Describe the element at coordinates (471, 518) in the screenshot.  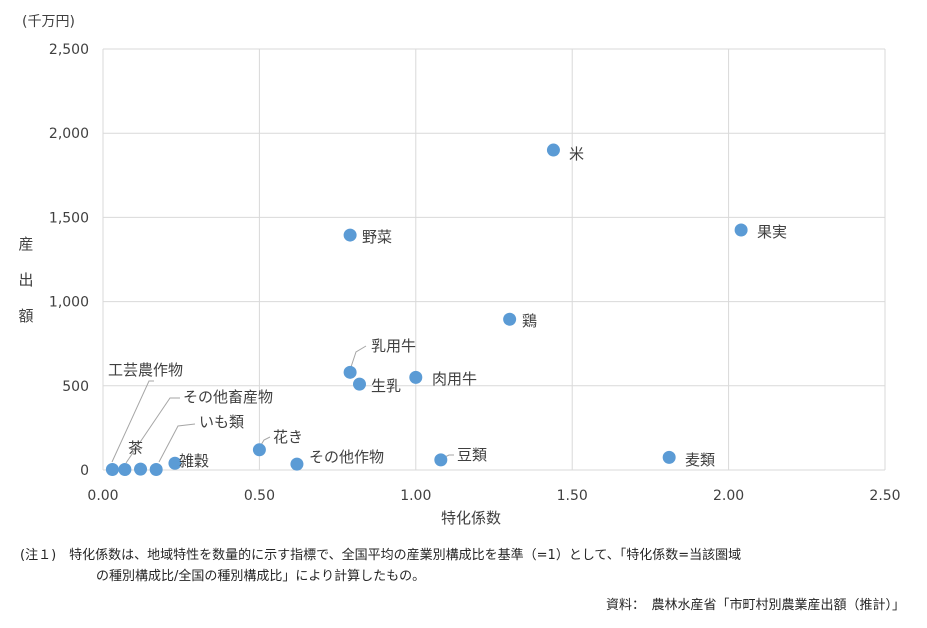
I see `x-axis-title: 特化係数` at that location.